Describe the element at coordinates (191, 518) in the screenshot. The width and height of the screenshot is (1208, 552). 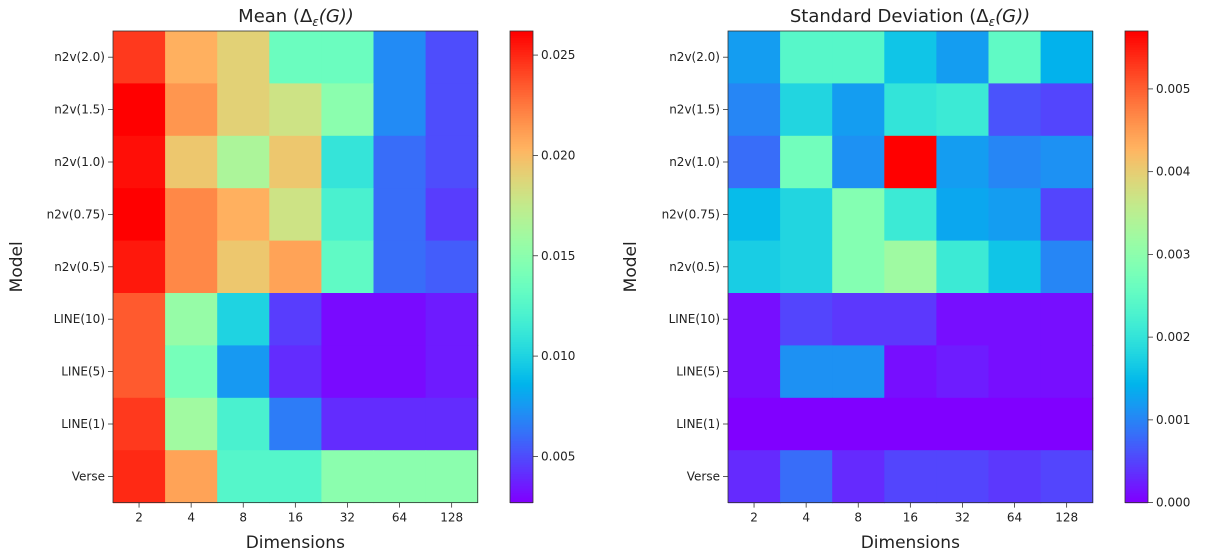
I see `x-tick-label: 4` at that location.